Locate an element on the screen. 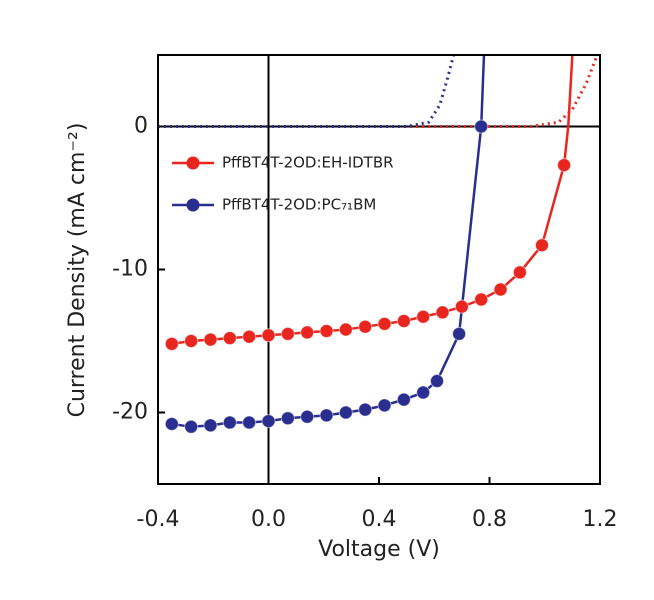 Image resolution: width=654 pixels, height=600 pixels. y-axis-label: Current Density (mA cm⁻²) is located at coordinates (77, 270).